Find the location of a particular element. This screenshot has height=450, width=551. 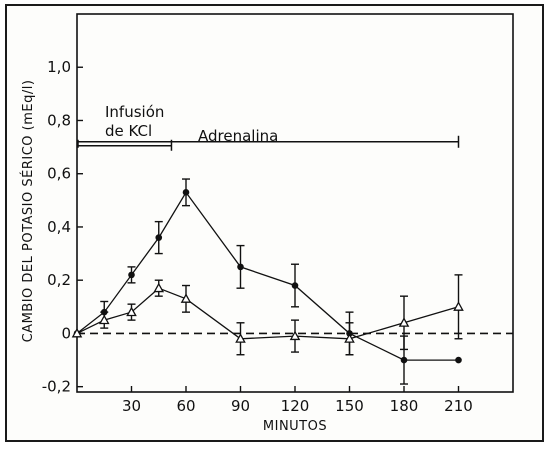

x-tick-label: 210 is located at coordinates (458, 406).